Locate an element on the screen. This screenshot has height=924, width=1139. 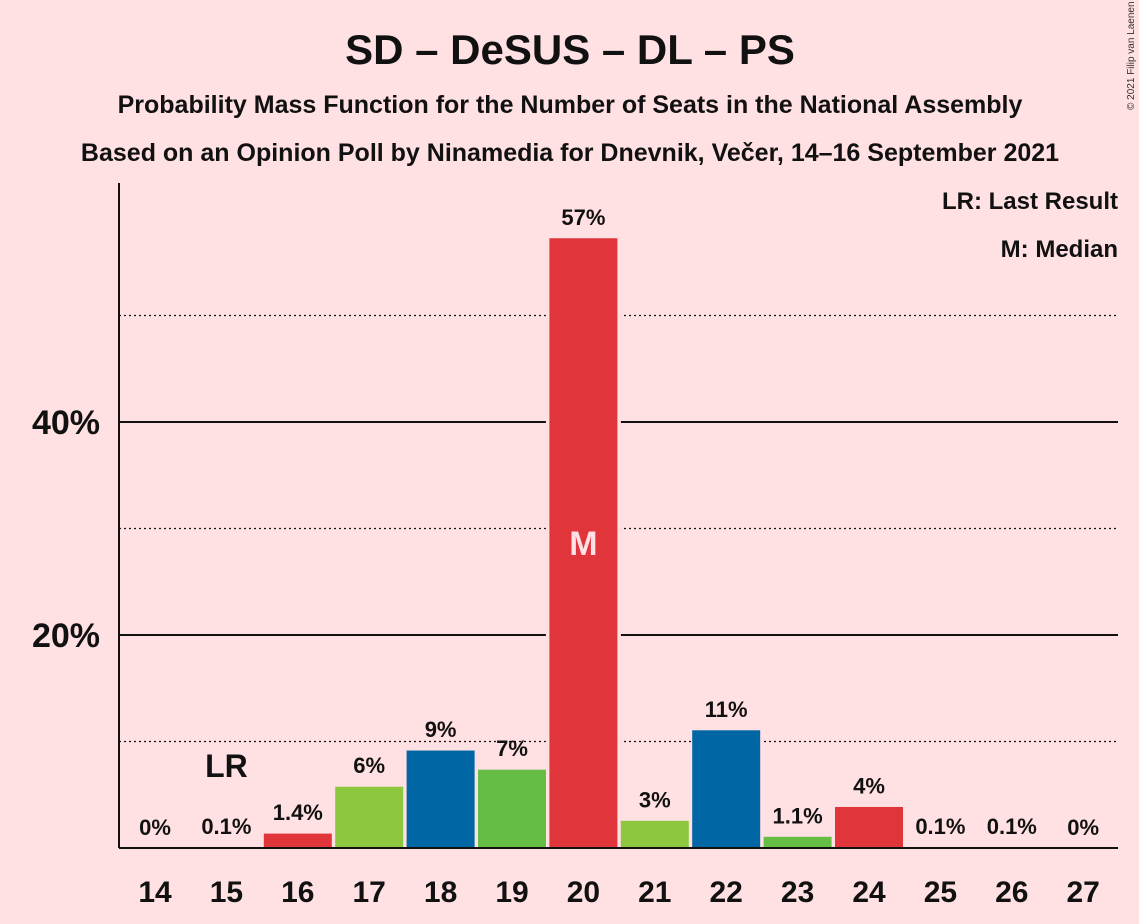
data-label: 3% is located at coordinates (655, 799).